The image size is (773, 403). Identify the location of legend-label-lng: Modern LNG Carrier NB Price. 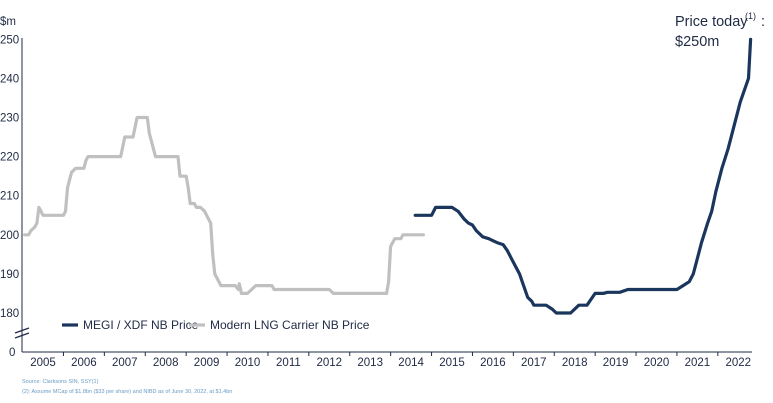
(290, 325).